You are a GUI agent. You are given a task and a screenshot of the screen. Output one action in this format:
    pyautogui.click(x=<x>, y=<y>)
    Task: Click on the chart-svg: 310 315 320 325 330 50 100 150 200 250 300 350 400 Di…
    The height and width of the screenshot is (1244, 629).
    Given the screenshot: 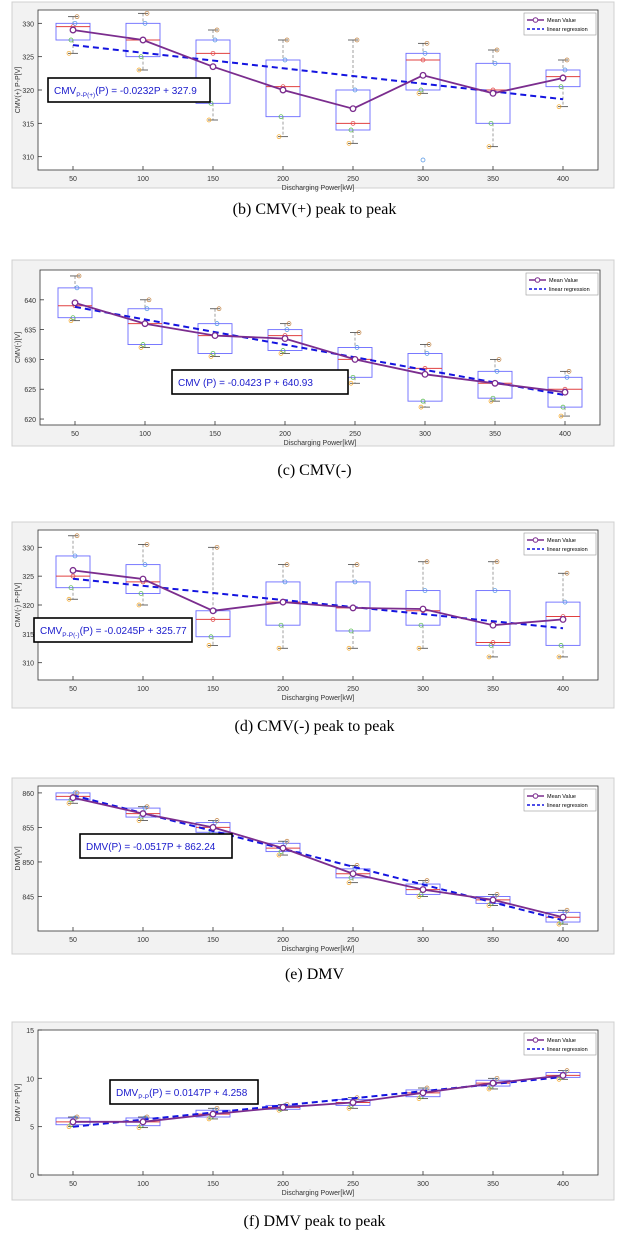 What is the action you would take?
    pyautogui.click(x=313, y=615)
    